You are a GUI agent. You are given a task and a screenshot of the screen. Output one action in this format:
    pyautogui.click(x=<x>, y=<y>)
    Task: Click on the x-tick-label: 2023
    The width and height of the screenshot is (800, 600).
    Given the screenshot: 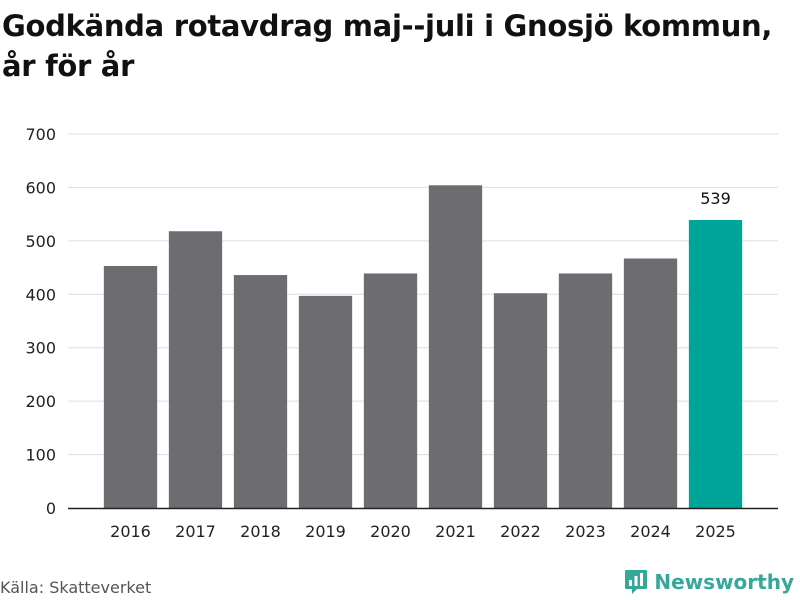 What is the action you would take?
    pyautogui.click(x=585, y=531)
    